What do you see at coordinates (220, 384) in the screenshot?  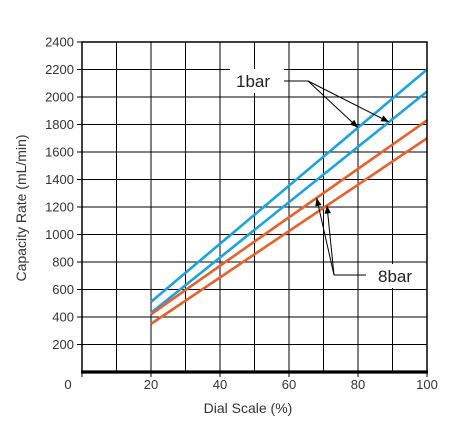 I see `x-tick-label: 40` at bounding box center [220, 384].